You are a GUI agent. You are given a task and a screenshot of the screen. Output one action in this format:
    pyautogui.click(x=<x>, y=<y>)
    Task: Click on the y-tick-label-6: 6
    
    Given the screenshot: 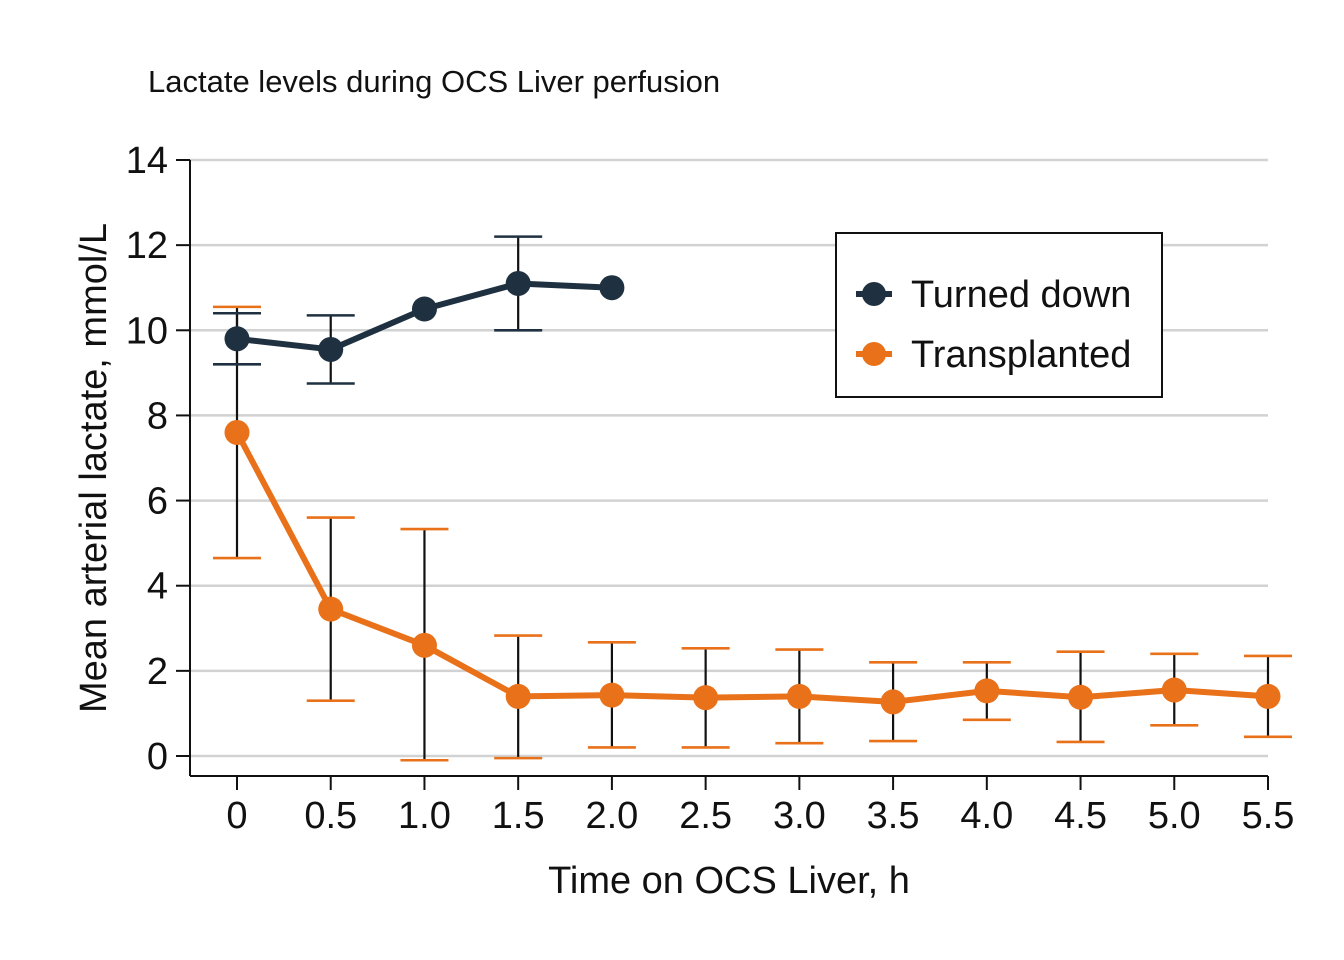 What is the action you would take?
    pyautogui.click(x=157, y=502)
    